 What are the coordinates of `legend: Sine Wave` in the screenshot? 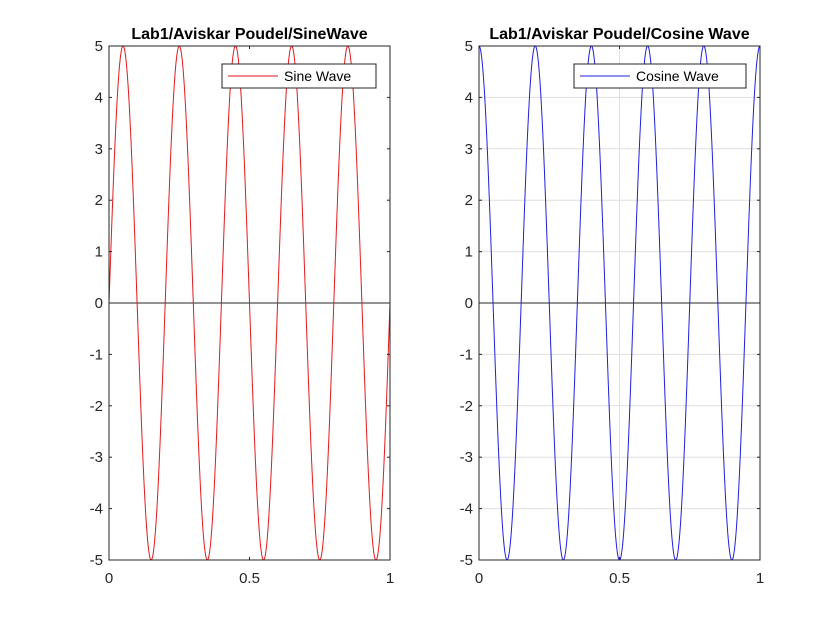 It's located at (299, 76).